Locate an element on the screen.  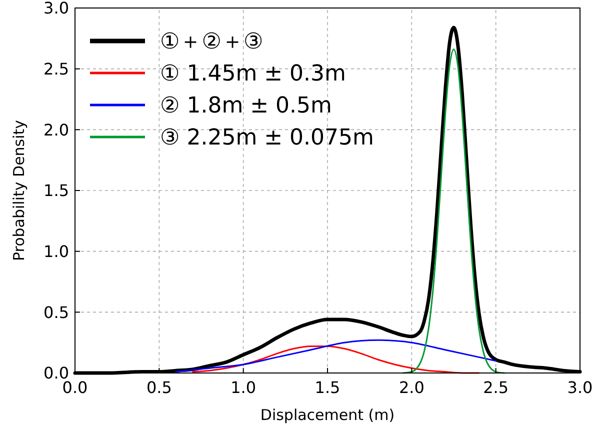
x-axis-title: Displacement (m) is located at coordinates (327, 415).